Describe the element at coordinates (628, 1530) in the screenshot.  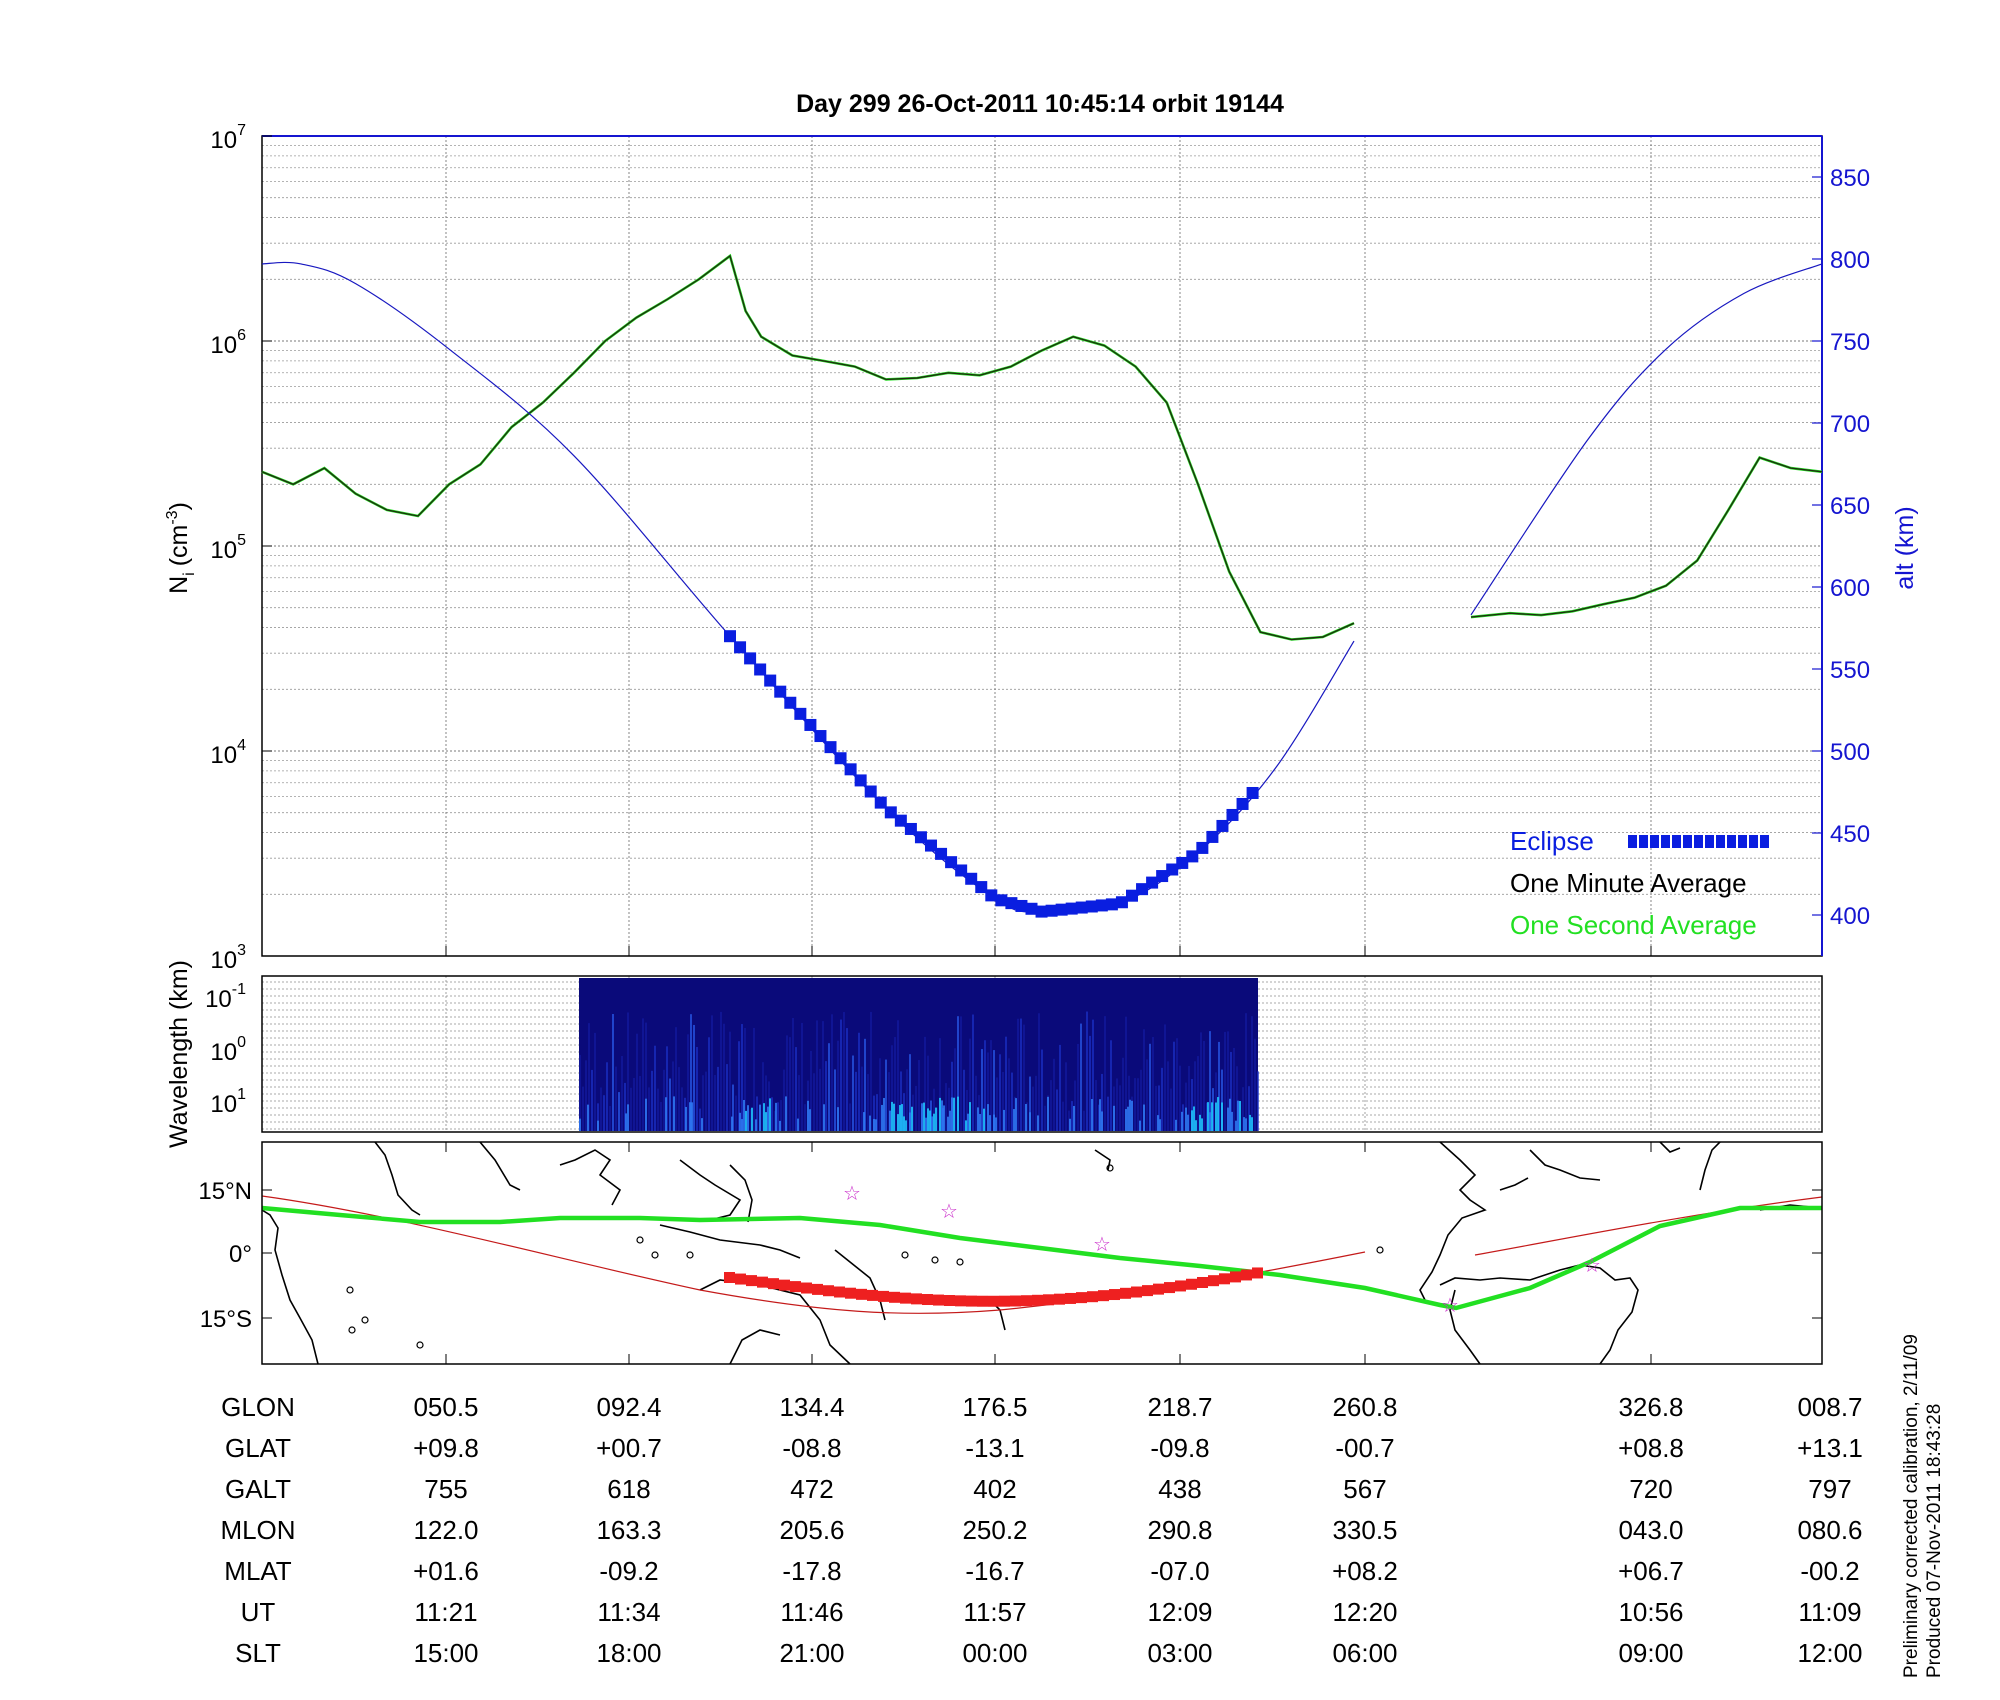
I see `table-cell: 163.3` at that location.